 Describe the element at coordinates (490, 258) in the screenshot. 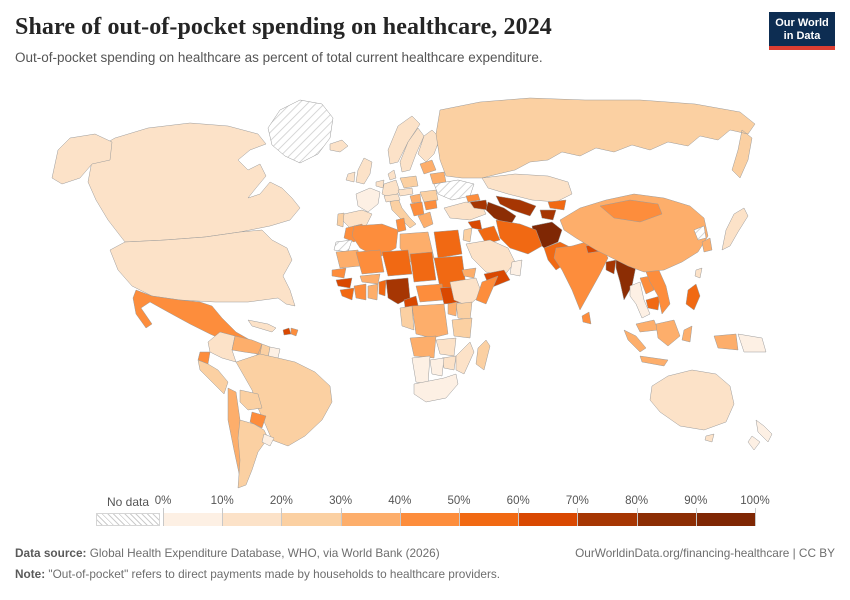

I see `map-region-saudi-arabia` at that location.